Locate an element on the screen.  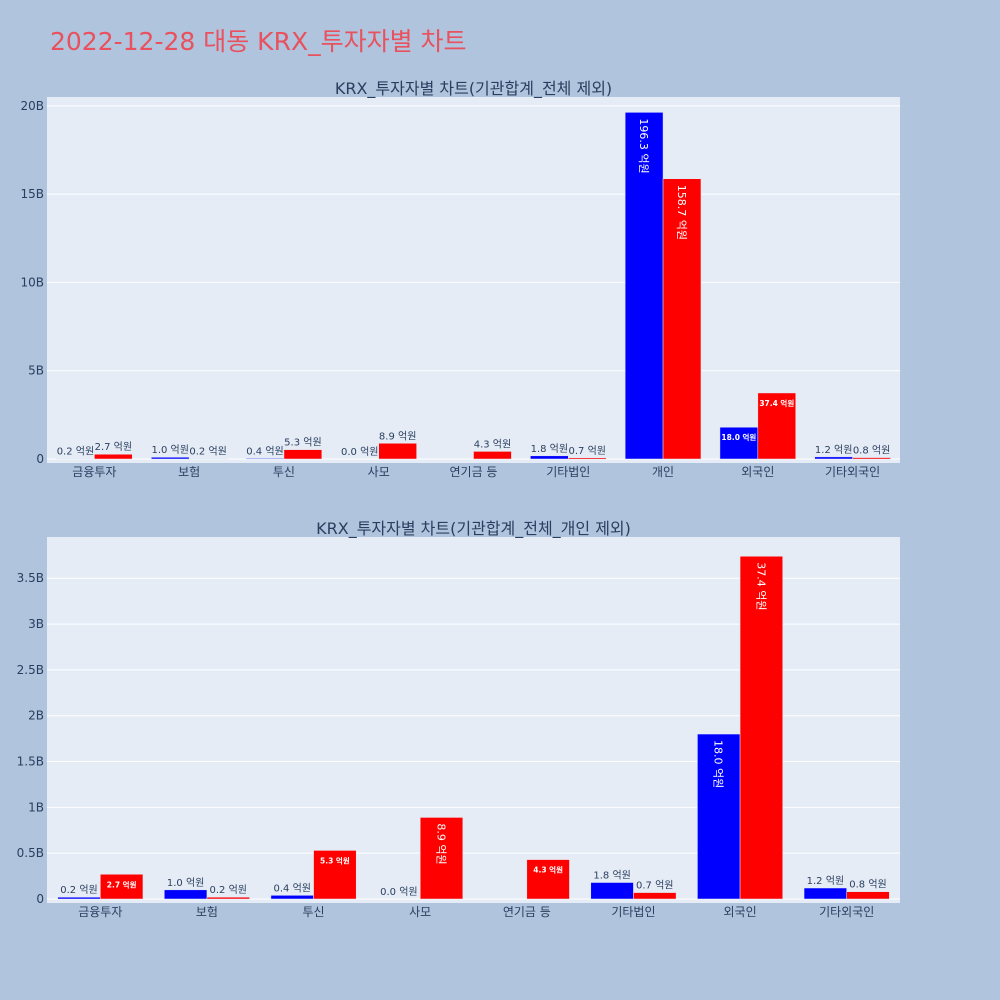
y-tick-label: 3.5B is located at coordinates (30, 578).